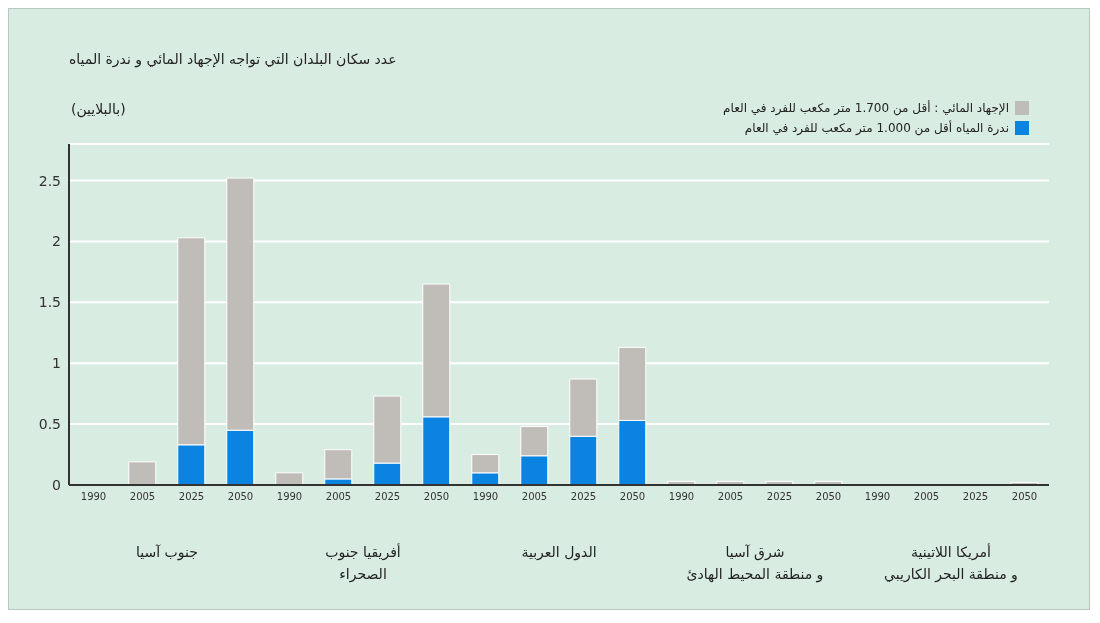 The image size is (1100, 623). I want to click on y-tick-label: 0, so click(56, 484).